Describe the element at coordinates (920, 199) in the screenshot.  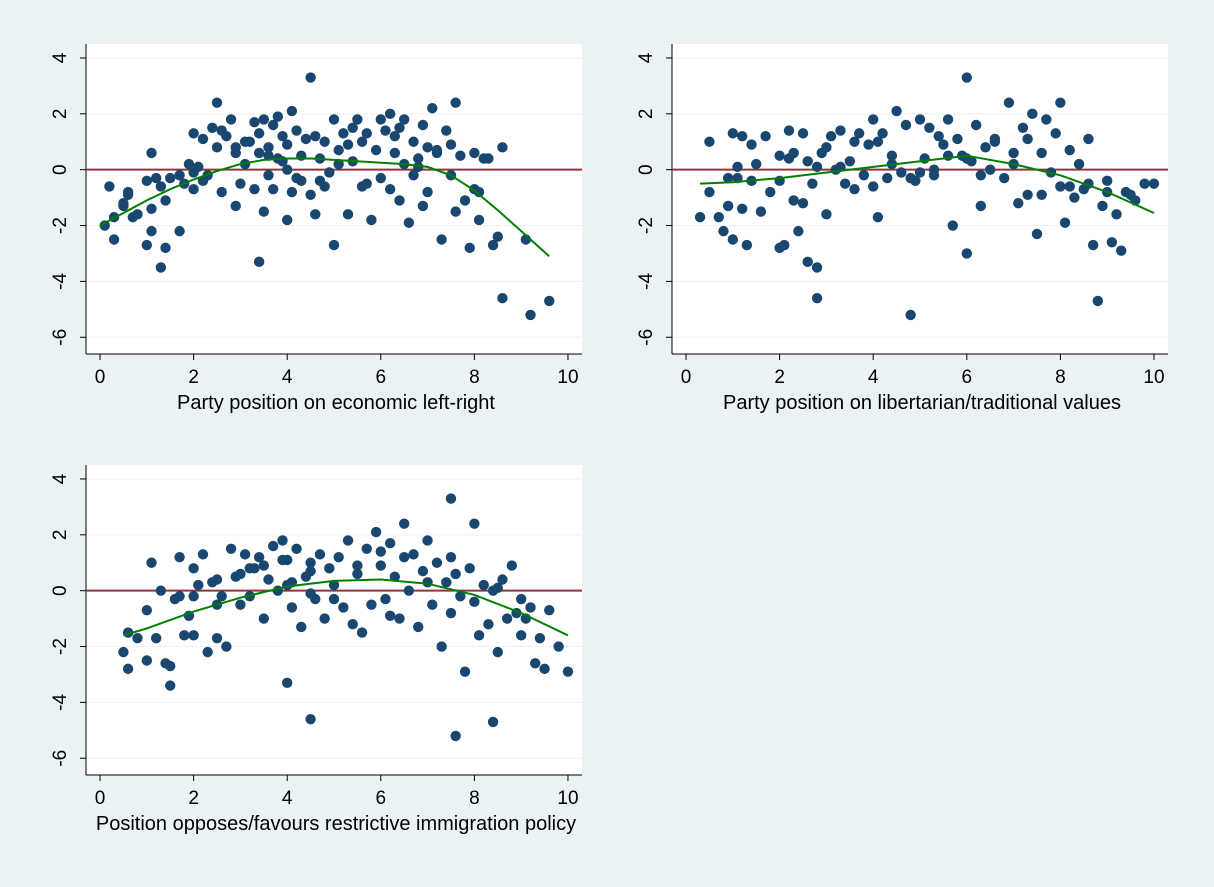
I see `plot-area` at that location.